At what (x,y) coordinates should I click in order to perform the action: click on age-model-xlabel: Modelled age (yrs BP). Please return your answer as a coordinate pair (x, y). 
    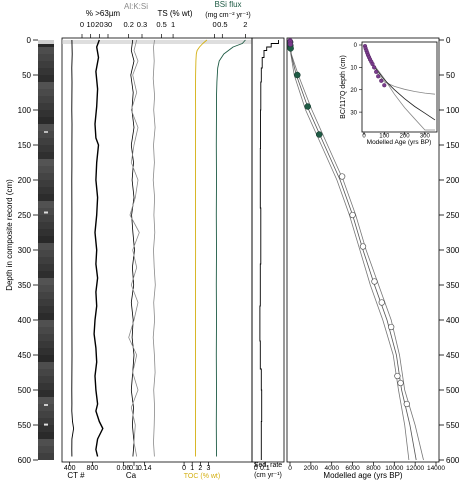
    Looking at the image, I should click on (362, 475).